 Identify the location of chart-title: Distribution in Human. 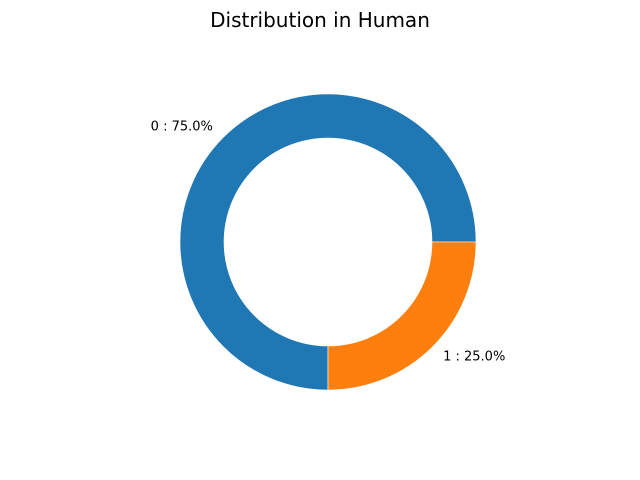
(320, 20).